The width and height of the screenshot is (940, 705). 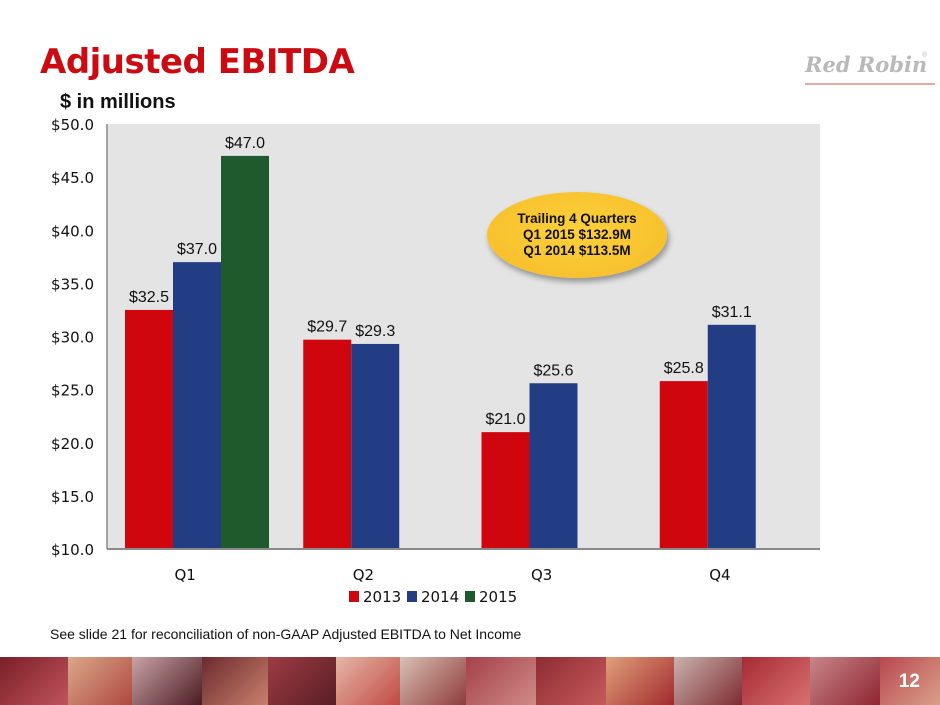 What do you see at coordinates (732, 312) in the screenshot?
I see `data-label: $31.1` at bounding box center [732, 312].